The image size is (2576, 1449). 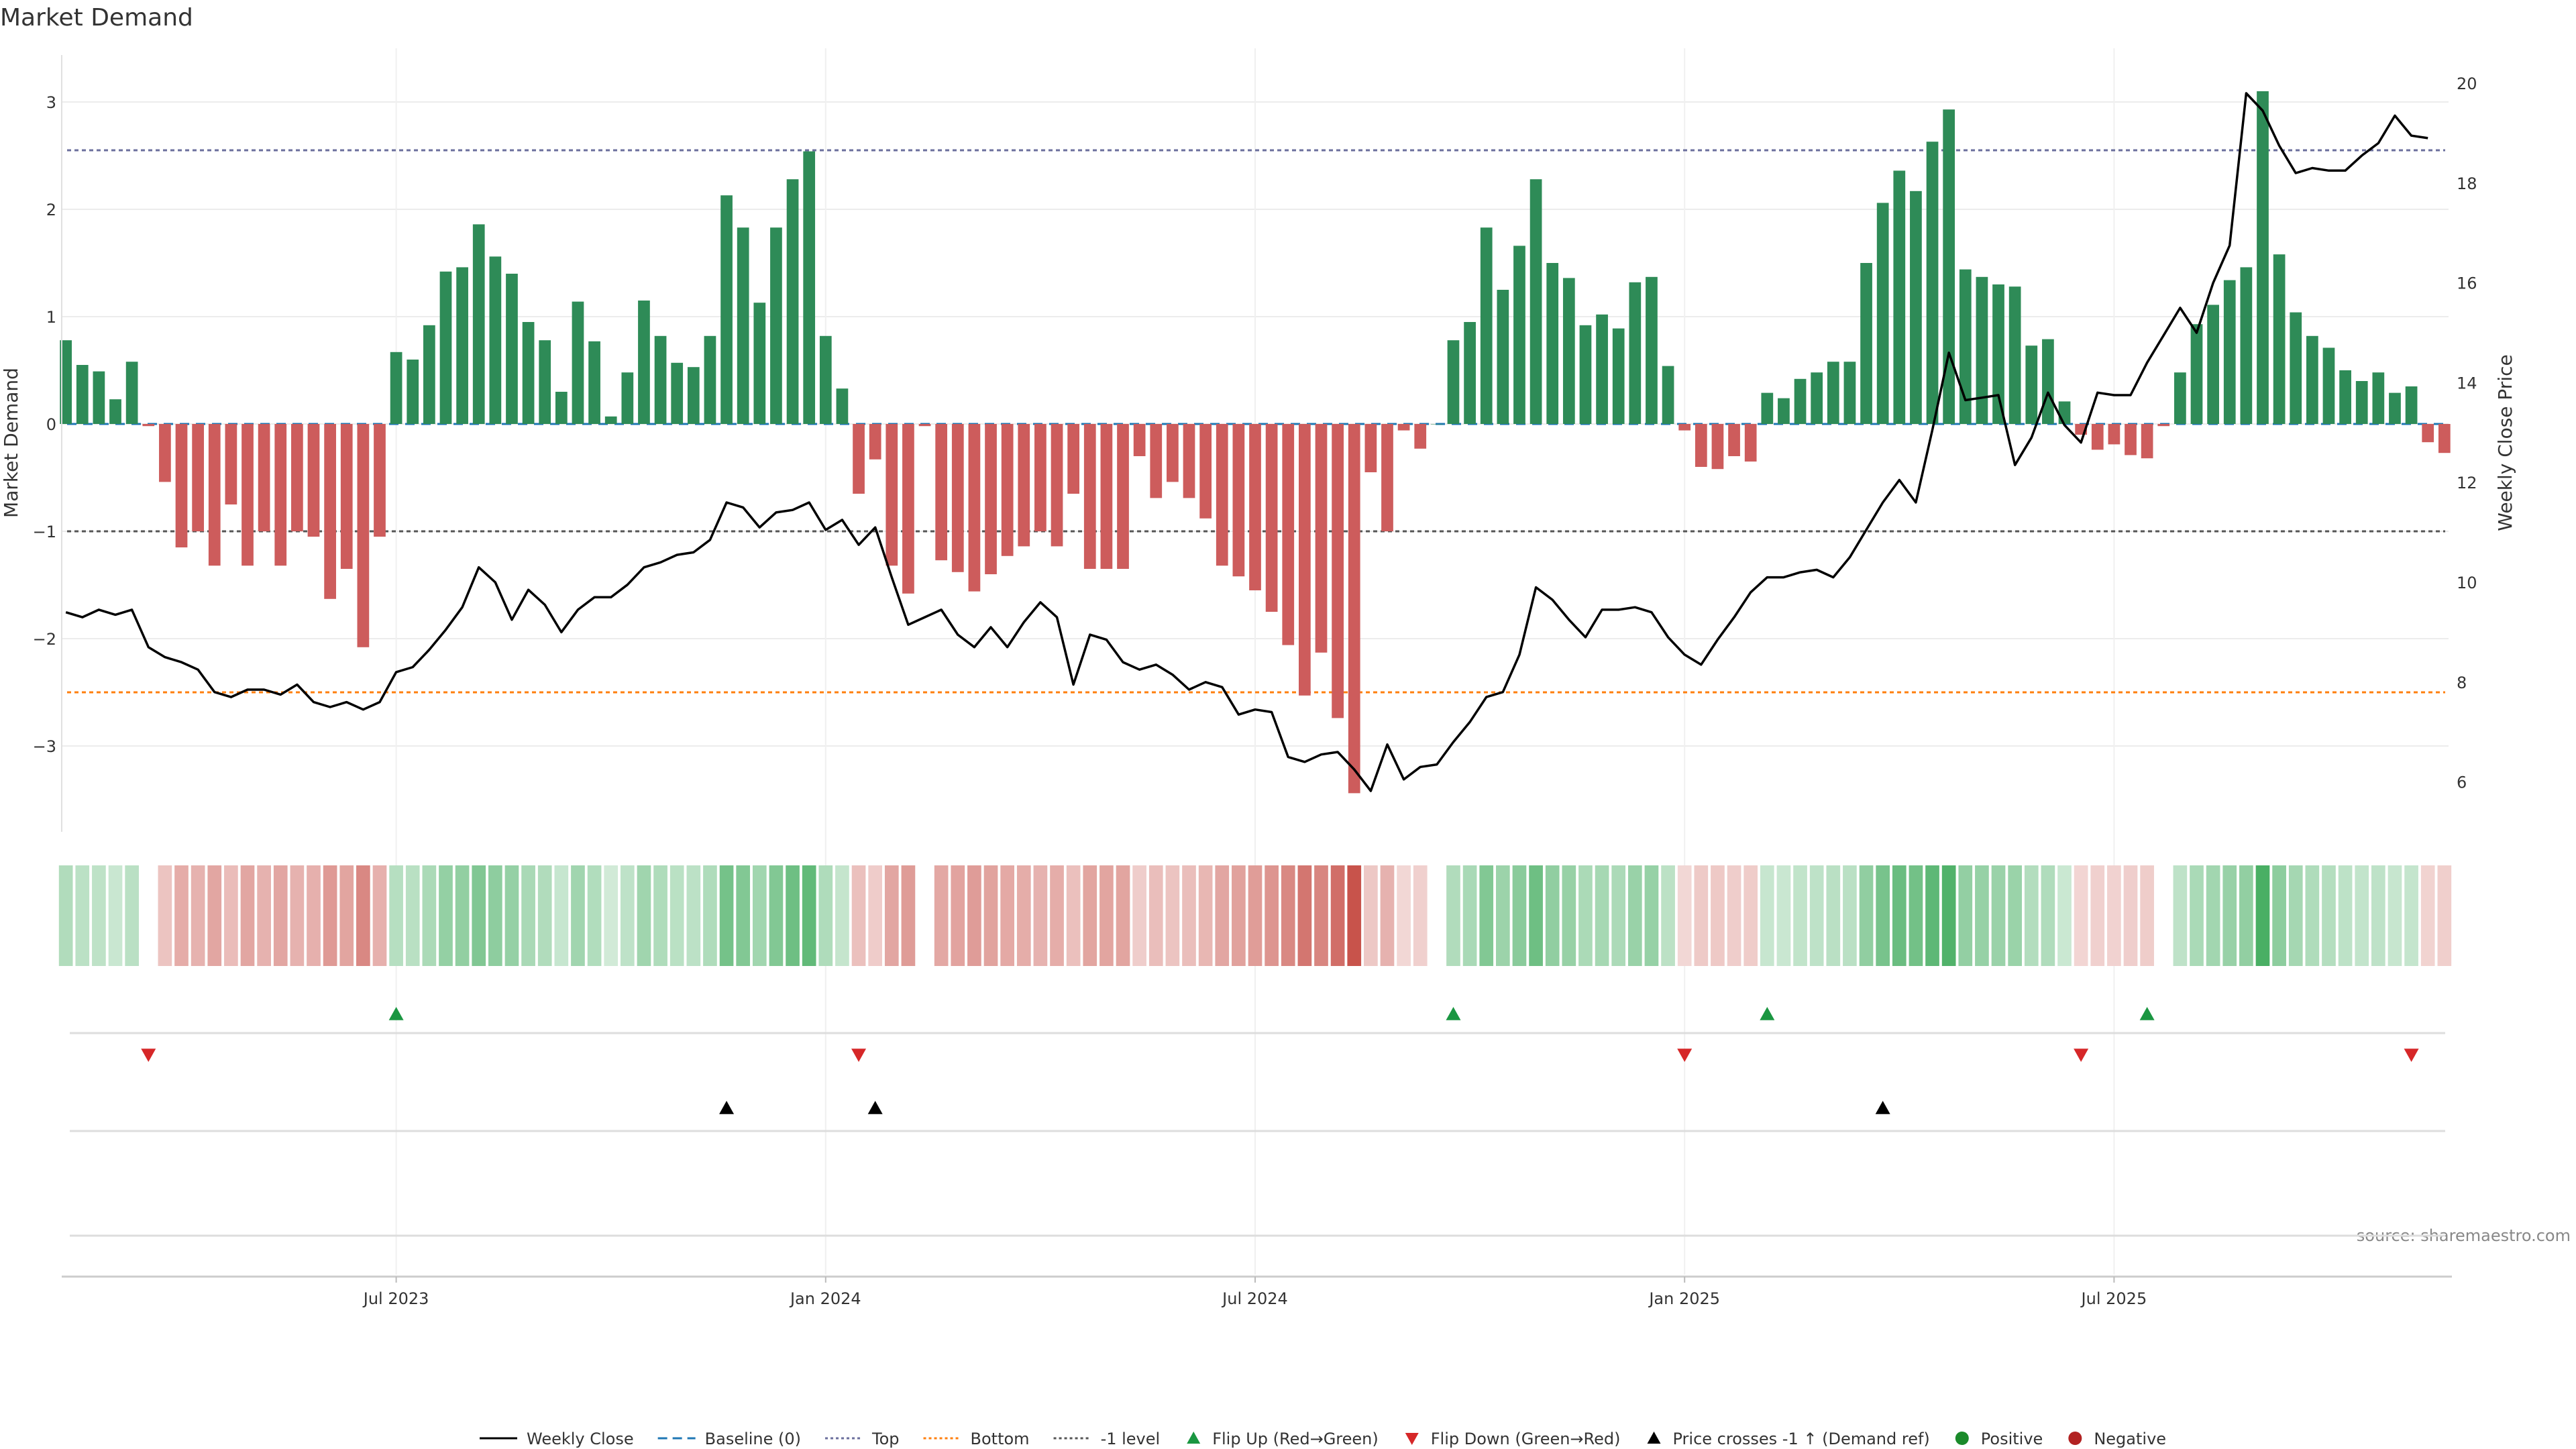 I want to click on legend-label: Flip Down (Green→Red), so click(x=1526, y=1439).